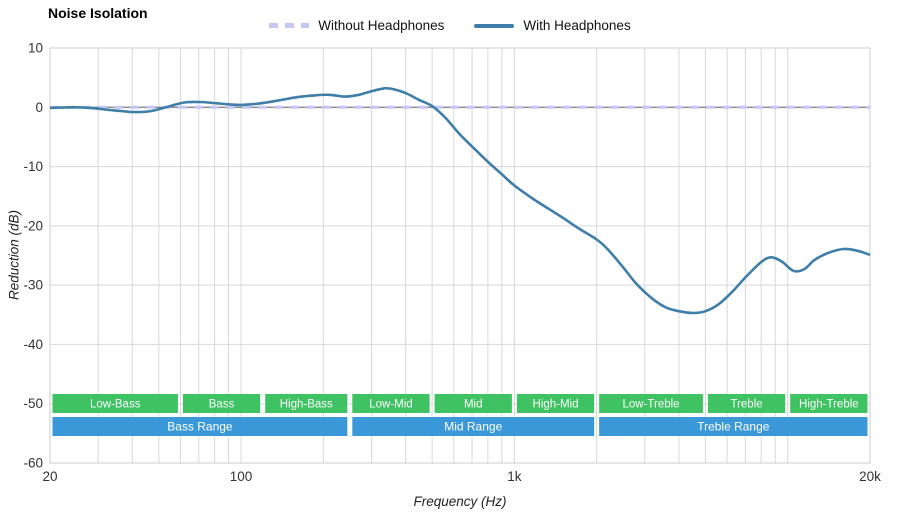 The height and width of the screenshot is (520, 900). Describe the element at coordinates (870, 476) in the screenshot. I see `x-tick-label: 20k` at that location.